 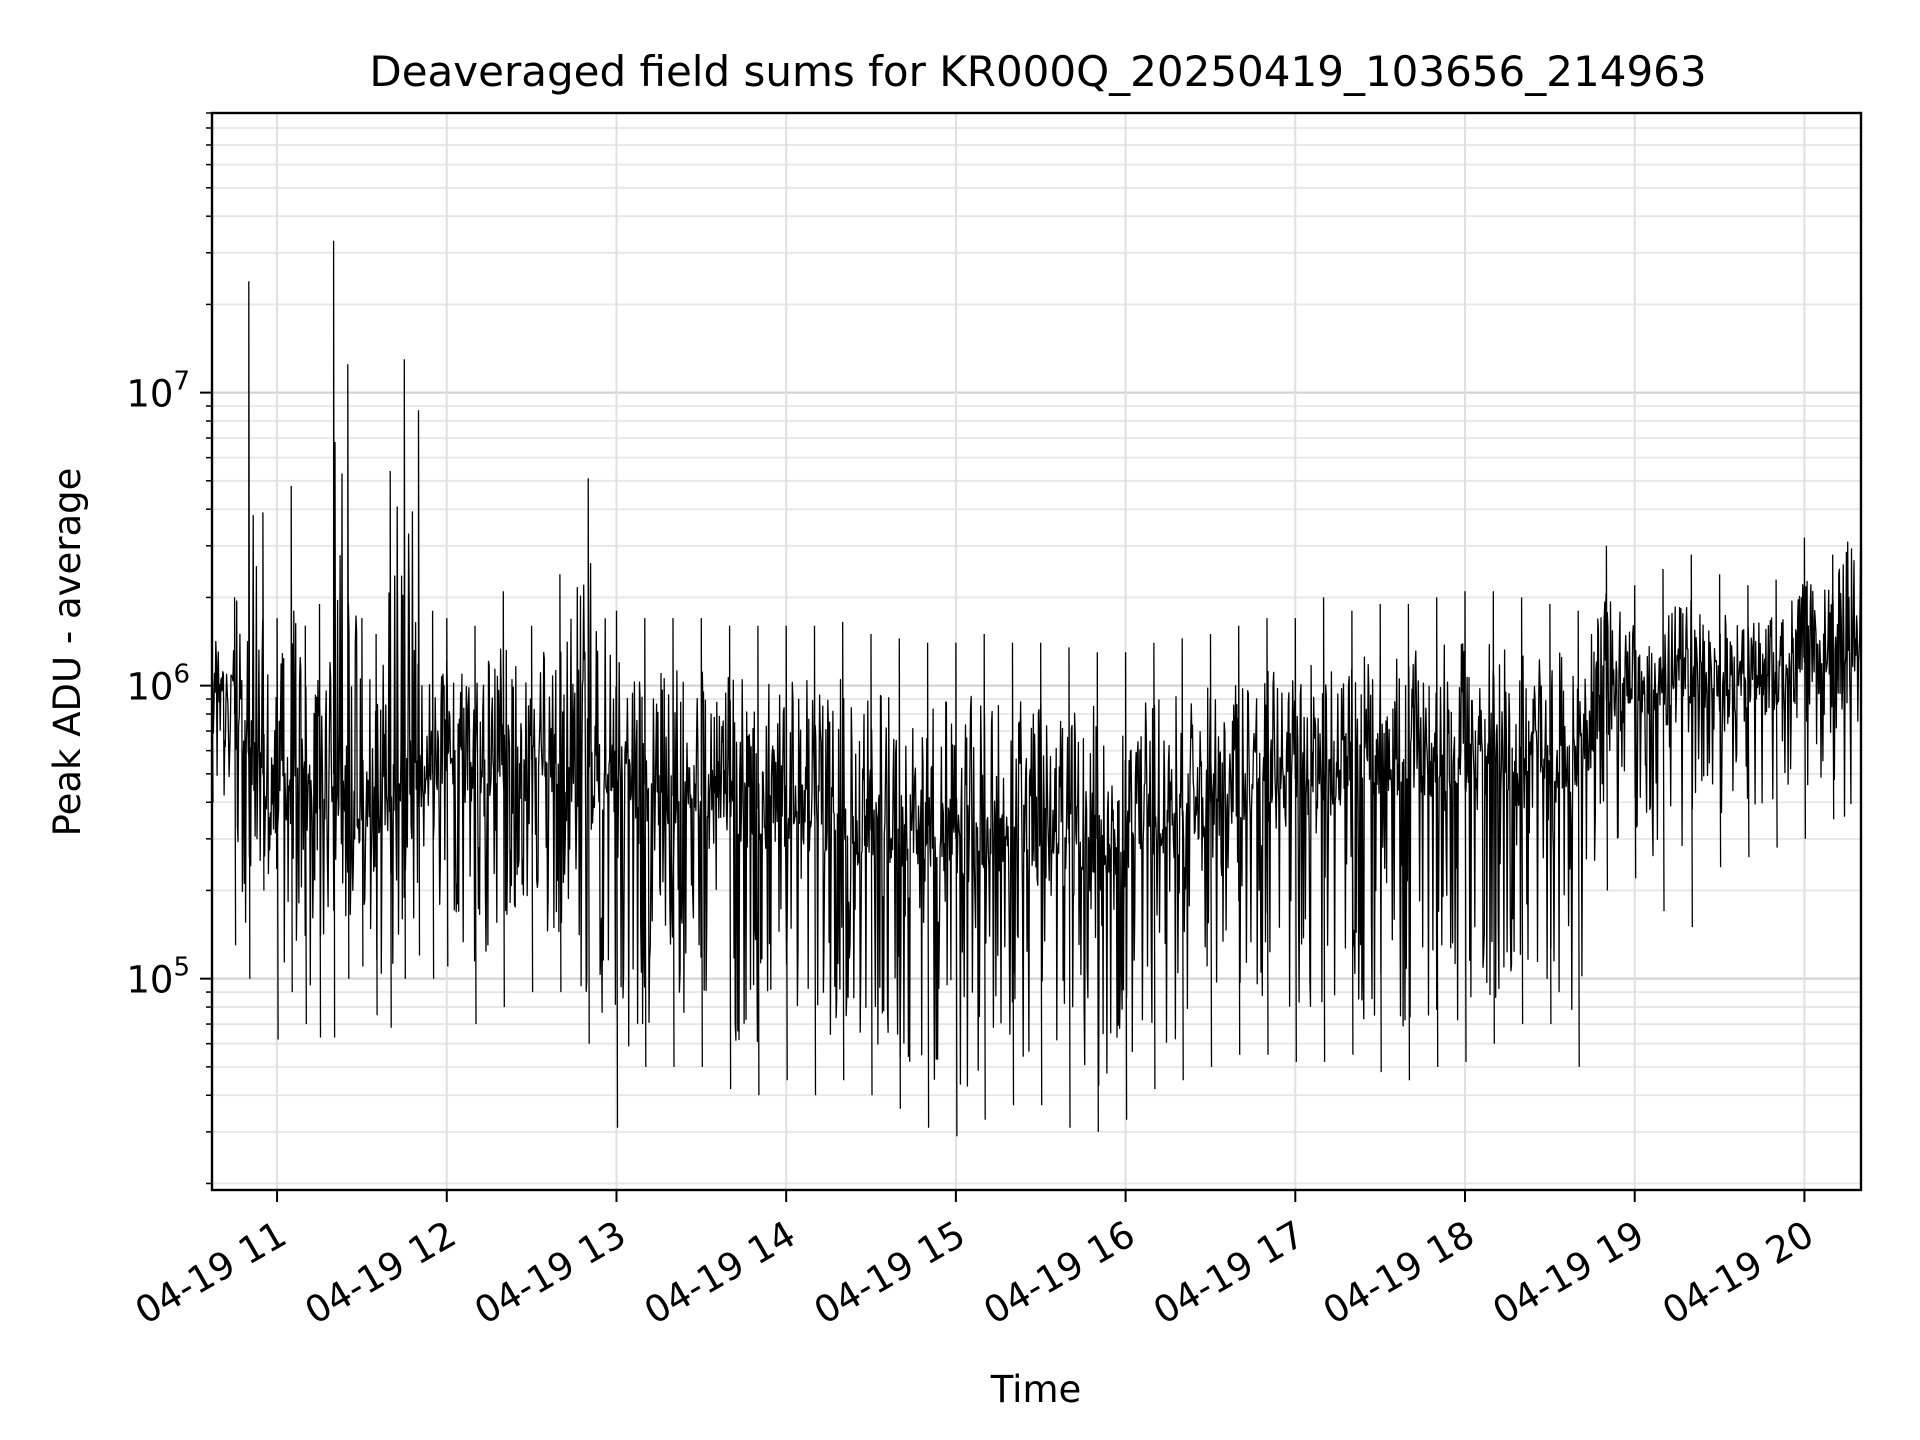 I want to click on y-axis-label: Peak ADU - average, so click(x=67, y=652).